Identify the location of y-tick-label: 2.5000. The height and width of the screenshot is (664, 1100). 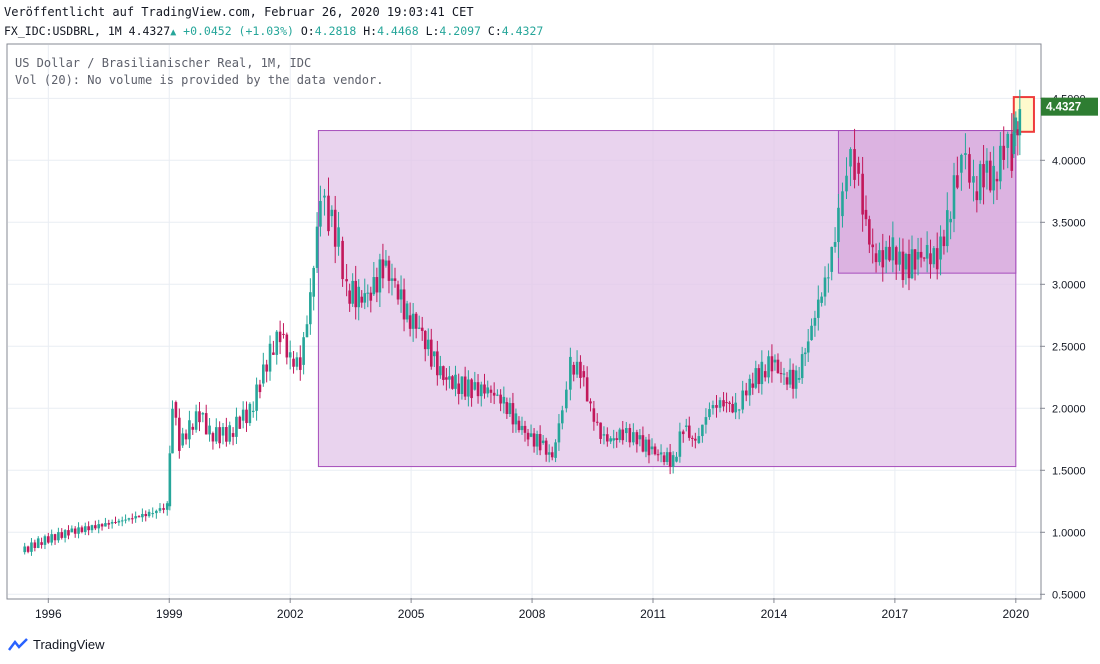
(1069, 347).